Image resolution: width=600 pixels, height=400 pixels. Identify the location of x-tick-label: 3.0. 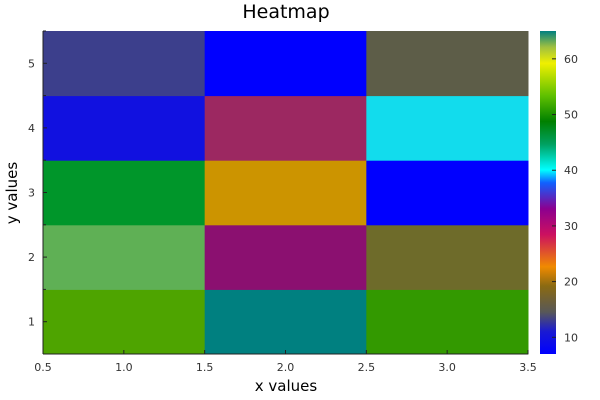
(447, 367).